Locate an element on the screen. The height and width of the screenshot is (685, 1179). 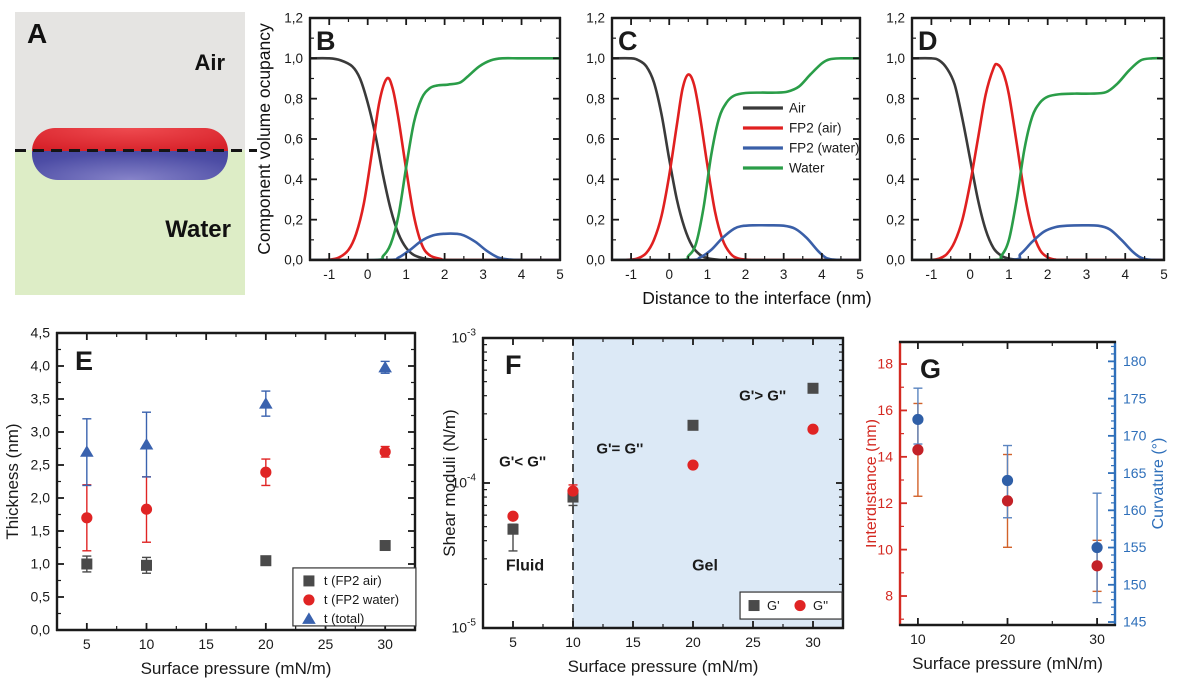
svg-text: 0,5 is located at coordinates (41, 597).